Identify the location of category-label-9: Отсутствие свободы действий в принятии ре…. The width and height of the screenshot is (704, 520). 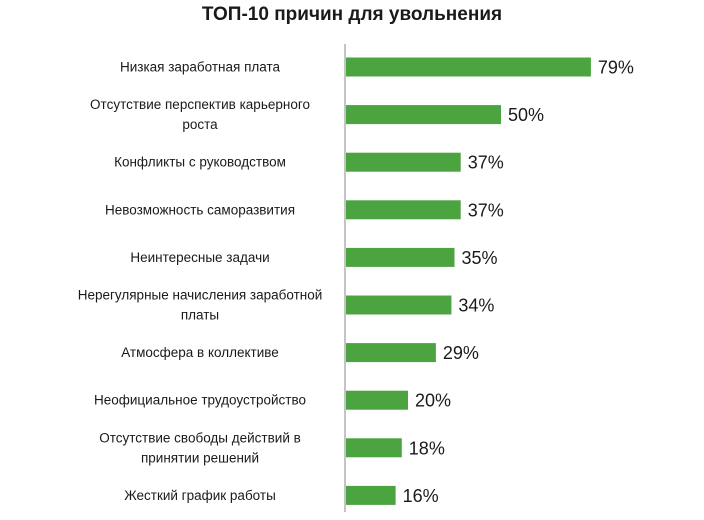
(200, 447).